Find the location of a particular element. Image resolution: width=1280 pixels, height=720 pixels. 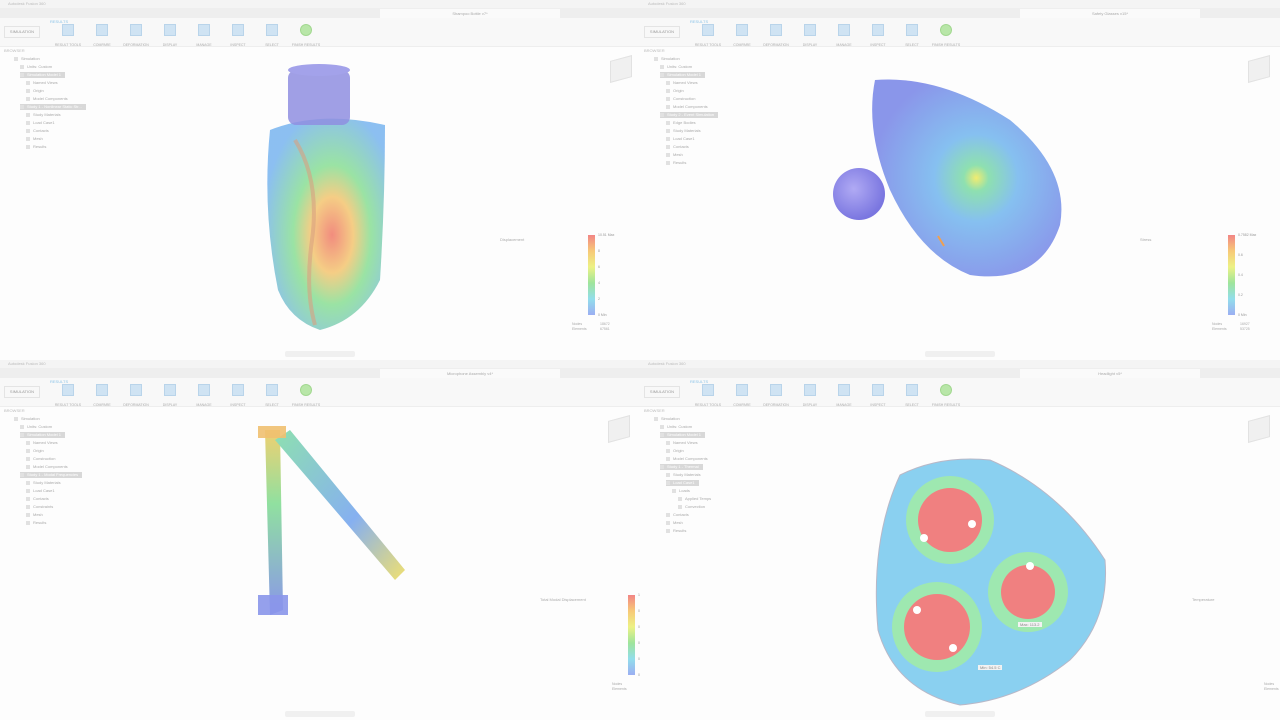

tree-item: Edge Bodies is located at coordinates (681, 123).